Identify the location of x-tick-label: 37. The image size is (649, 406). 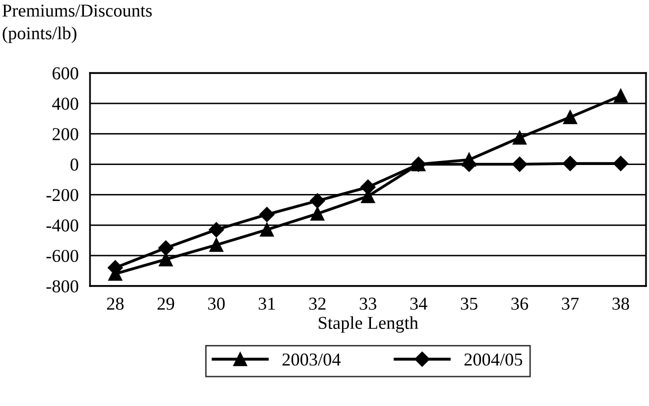
(570, 304).